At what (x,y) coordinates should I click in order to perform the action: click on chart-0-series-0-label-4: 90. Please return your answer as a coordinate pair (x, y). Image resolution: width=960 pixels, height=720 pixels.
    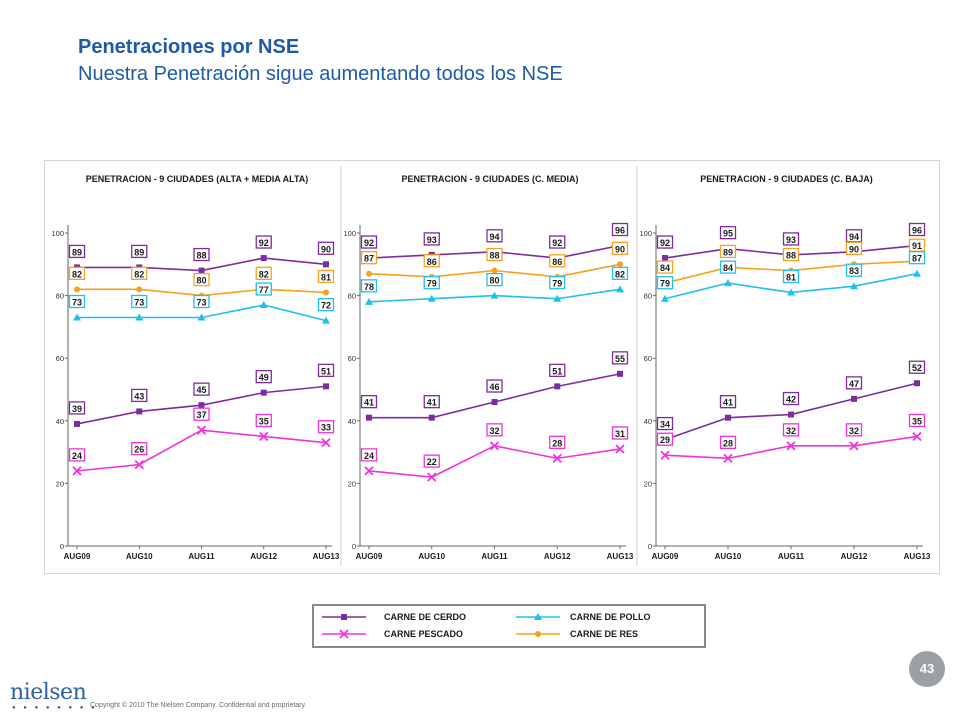
    Looking at the image, I should click on (326, 249).